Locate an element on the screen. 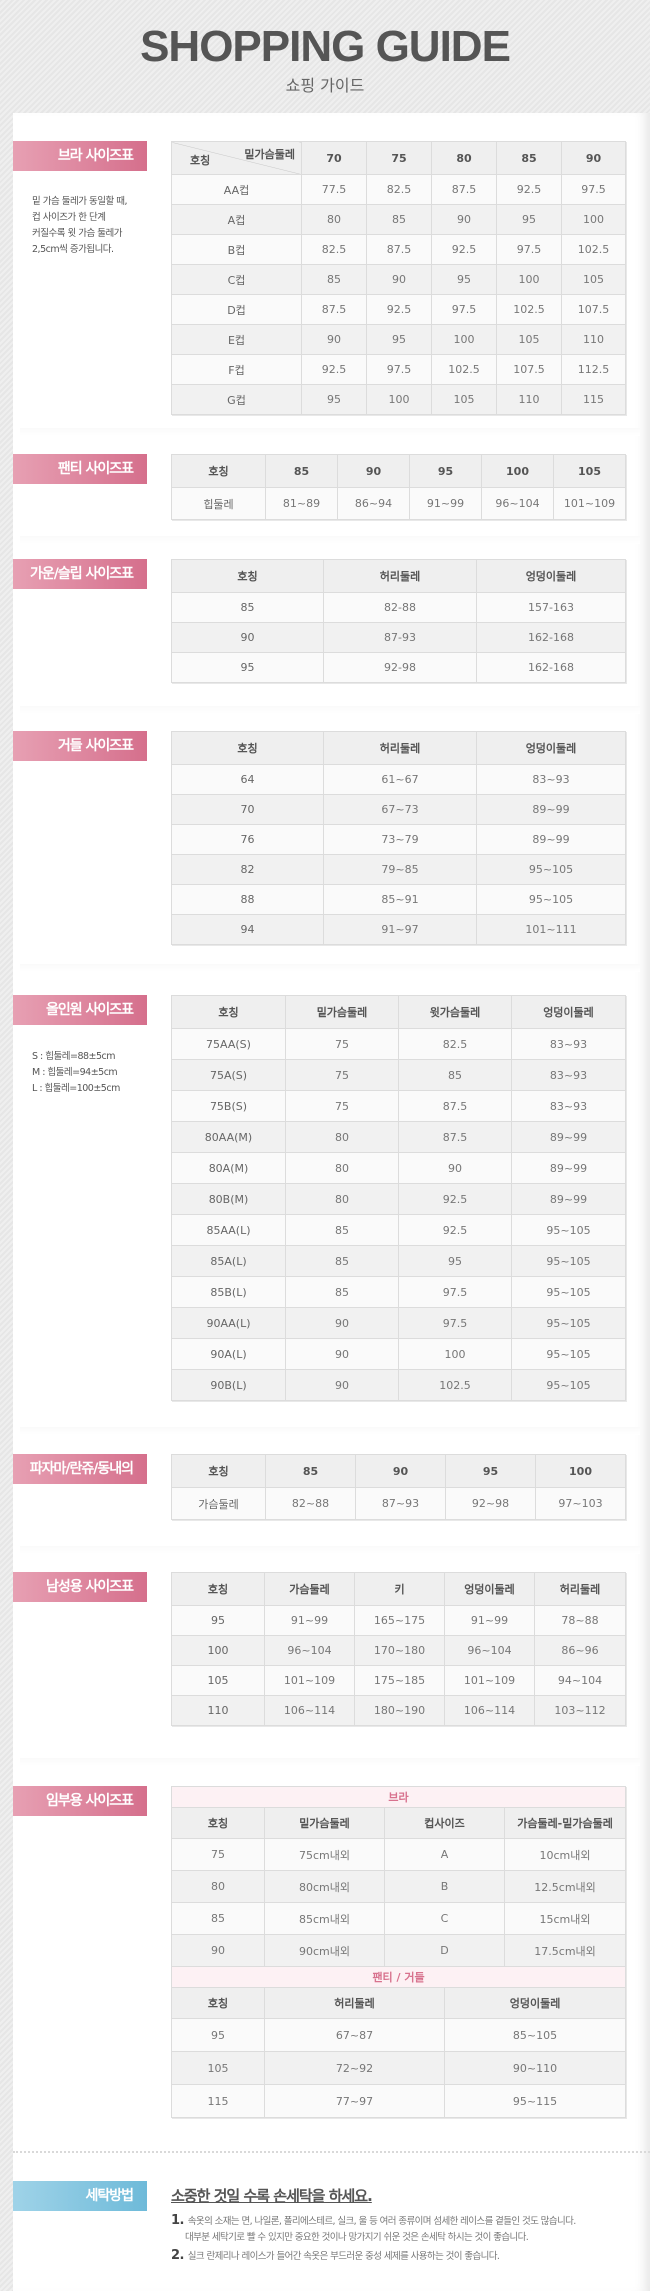 The height and width of the screenshot is (2291, 650). column-header: 75 is located at coordinates (399, 158).